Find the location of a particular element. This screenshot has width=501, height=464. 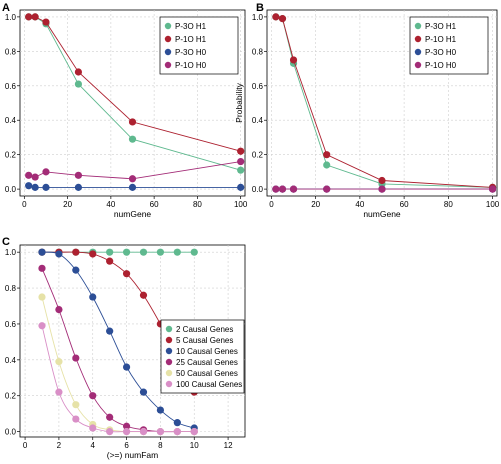

x-tick-label: 2 is located at coordinates (59, 445).